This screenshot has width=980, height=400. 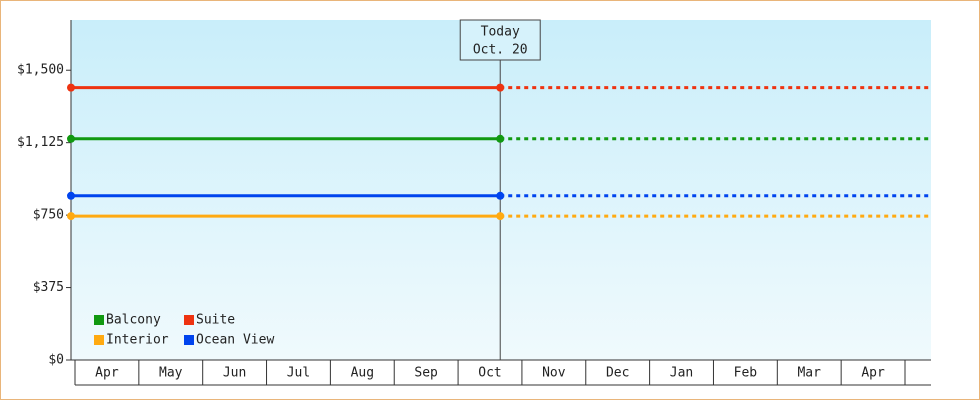 I want to click on x-tick-label: Mar, so click(x=809, y=373).